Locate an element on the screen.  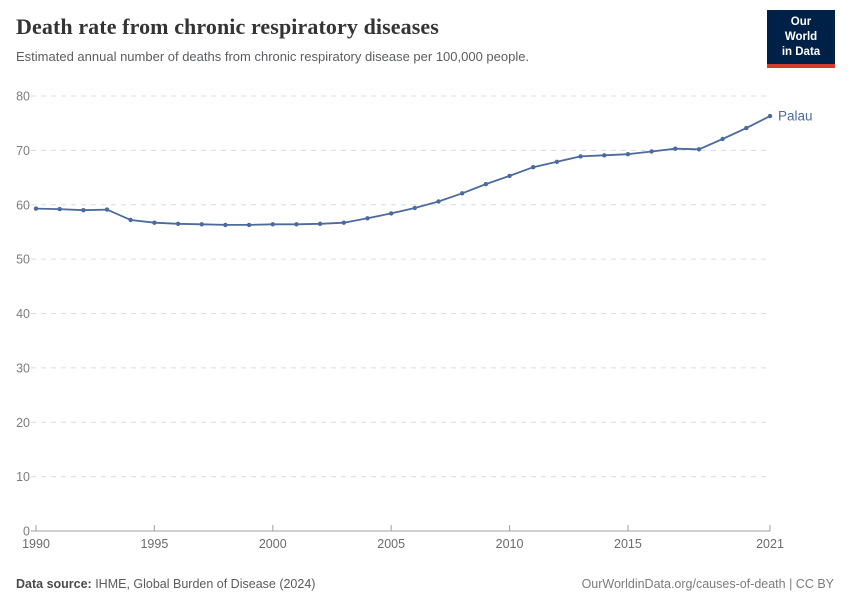
x-tick-label: 1995 is located at coordinates (154, 544).